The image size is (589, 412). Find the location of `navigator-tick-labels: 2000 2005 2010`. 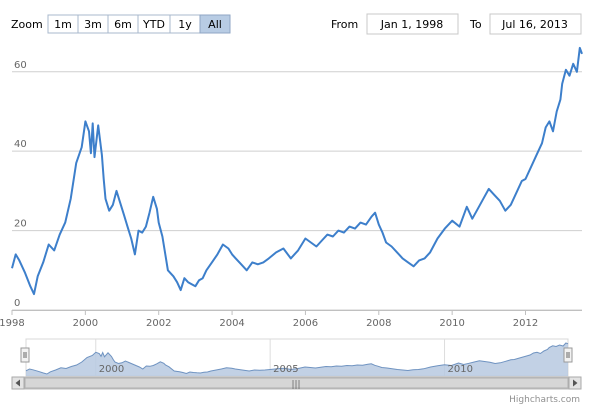

navigator-tick-labels: 2000 2005 2010 is located at coordinates (286, 369).